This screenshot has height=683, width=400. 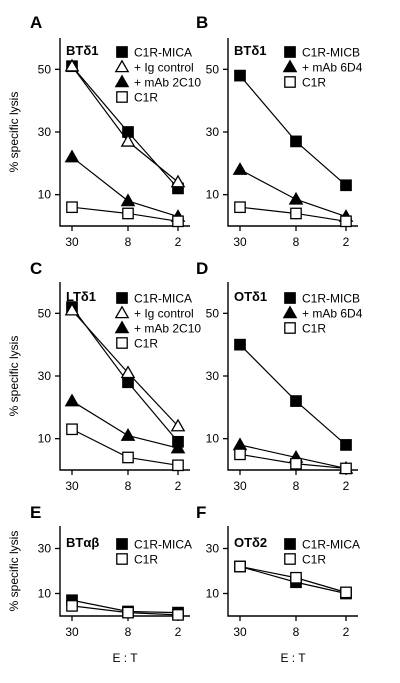 What do you see at coordinates (331, 299) in the screenshot?
I see `legend-label: C1R-MICB` at bounding box center [331, 299].